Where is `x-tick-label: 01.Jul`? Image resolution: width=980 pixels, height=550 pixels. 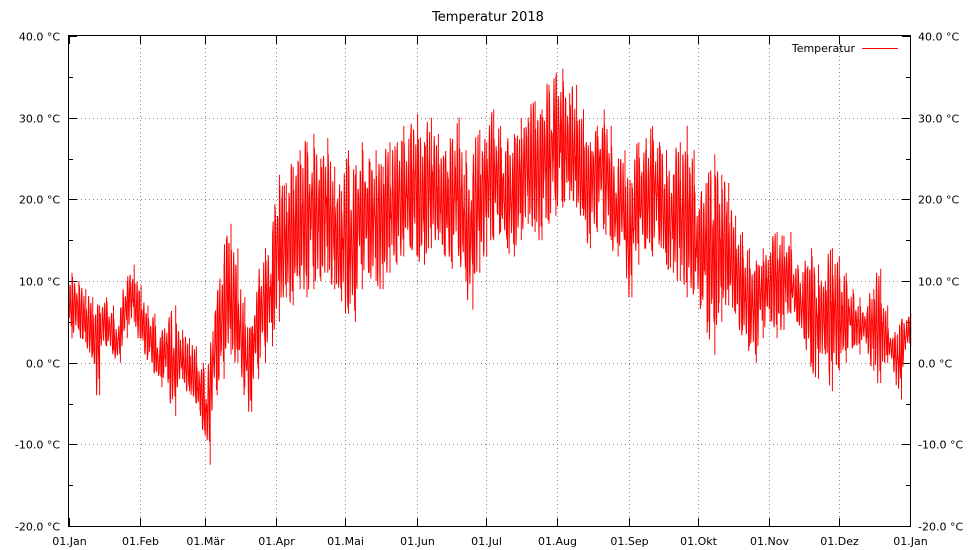 x-tick-label: 01.Jul is located at coordinates (486, 541).